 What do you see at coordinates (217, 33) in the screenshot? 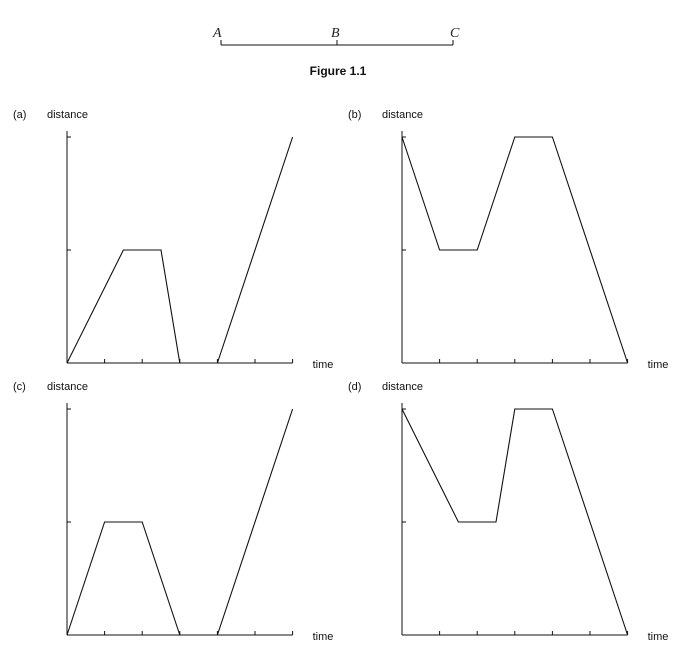
I see `segment-label-a: A` at bounding box center [217, 33].